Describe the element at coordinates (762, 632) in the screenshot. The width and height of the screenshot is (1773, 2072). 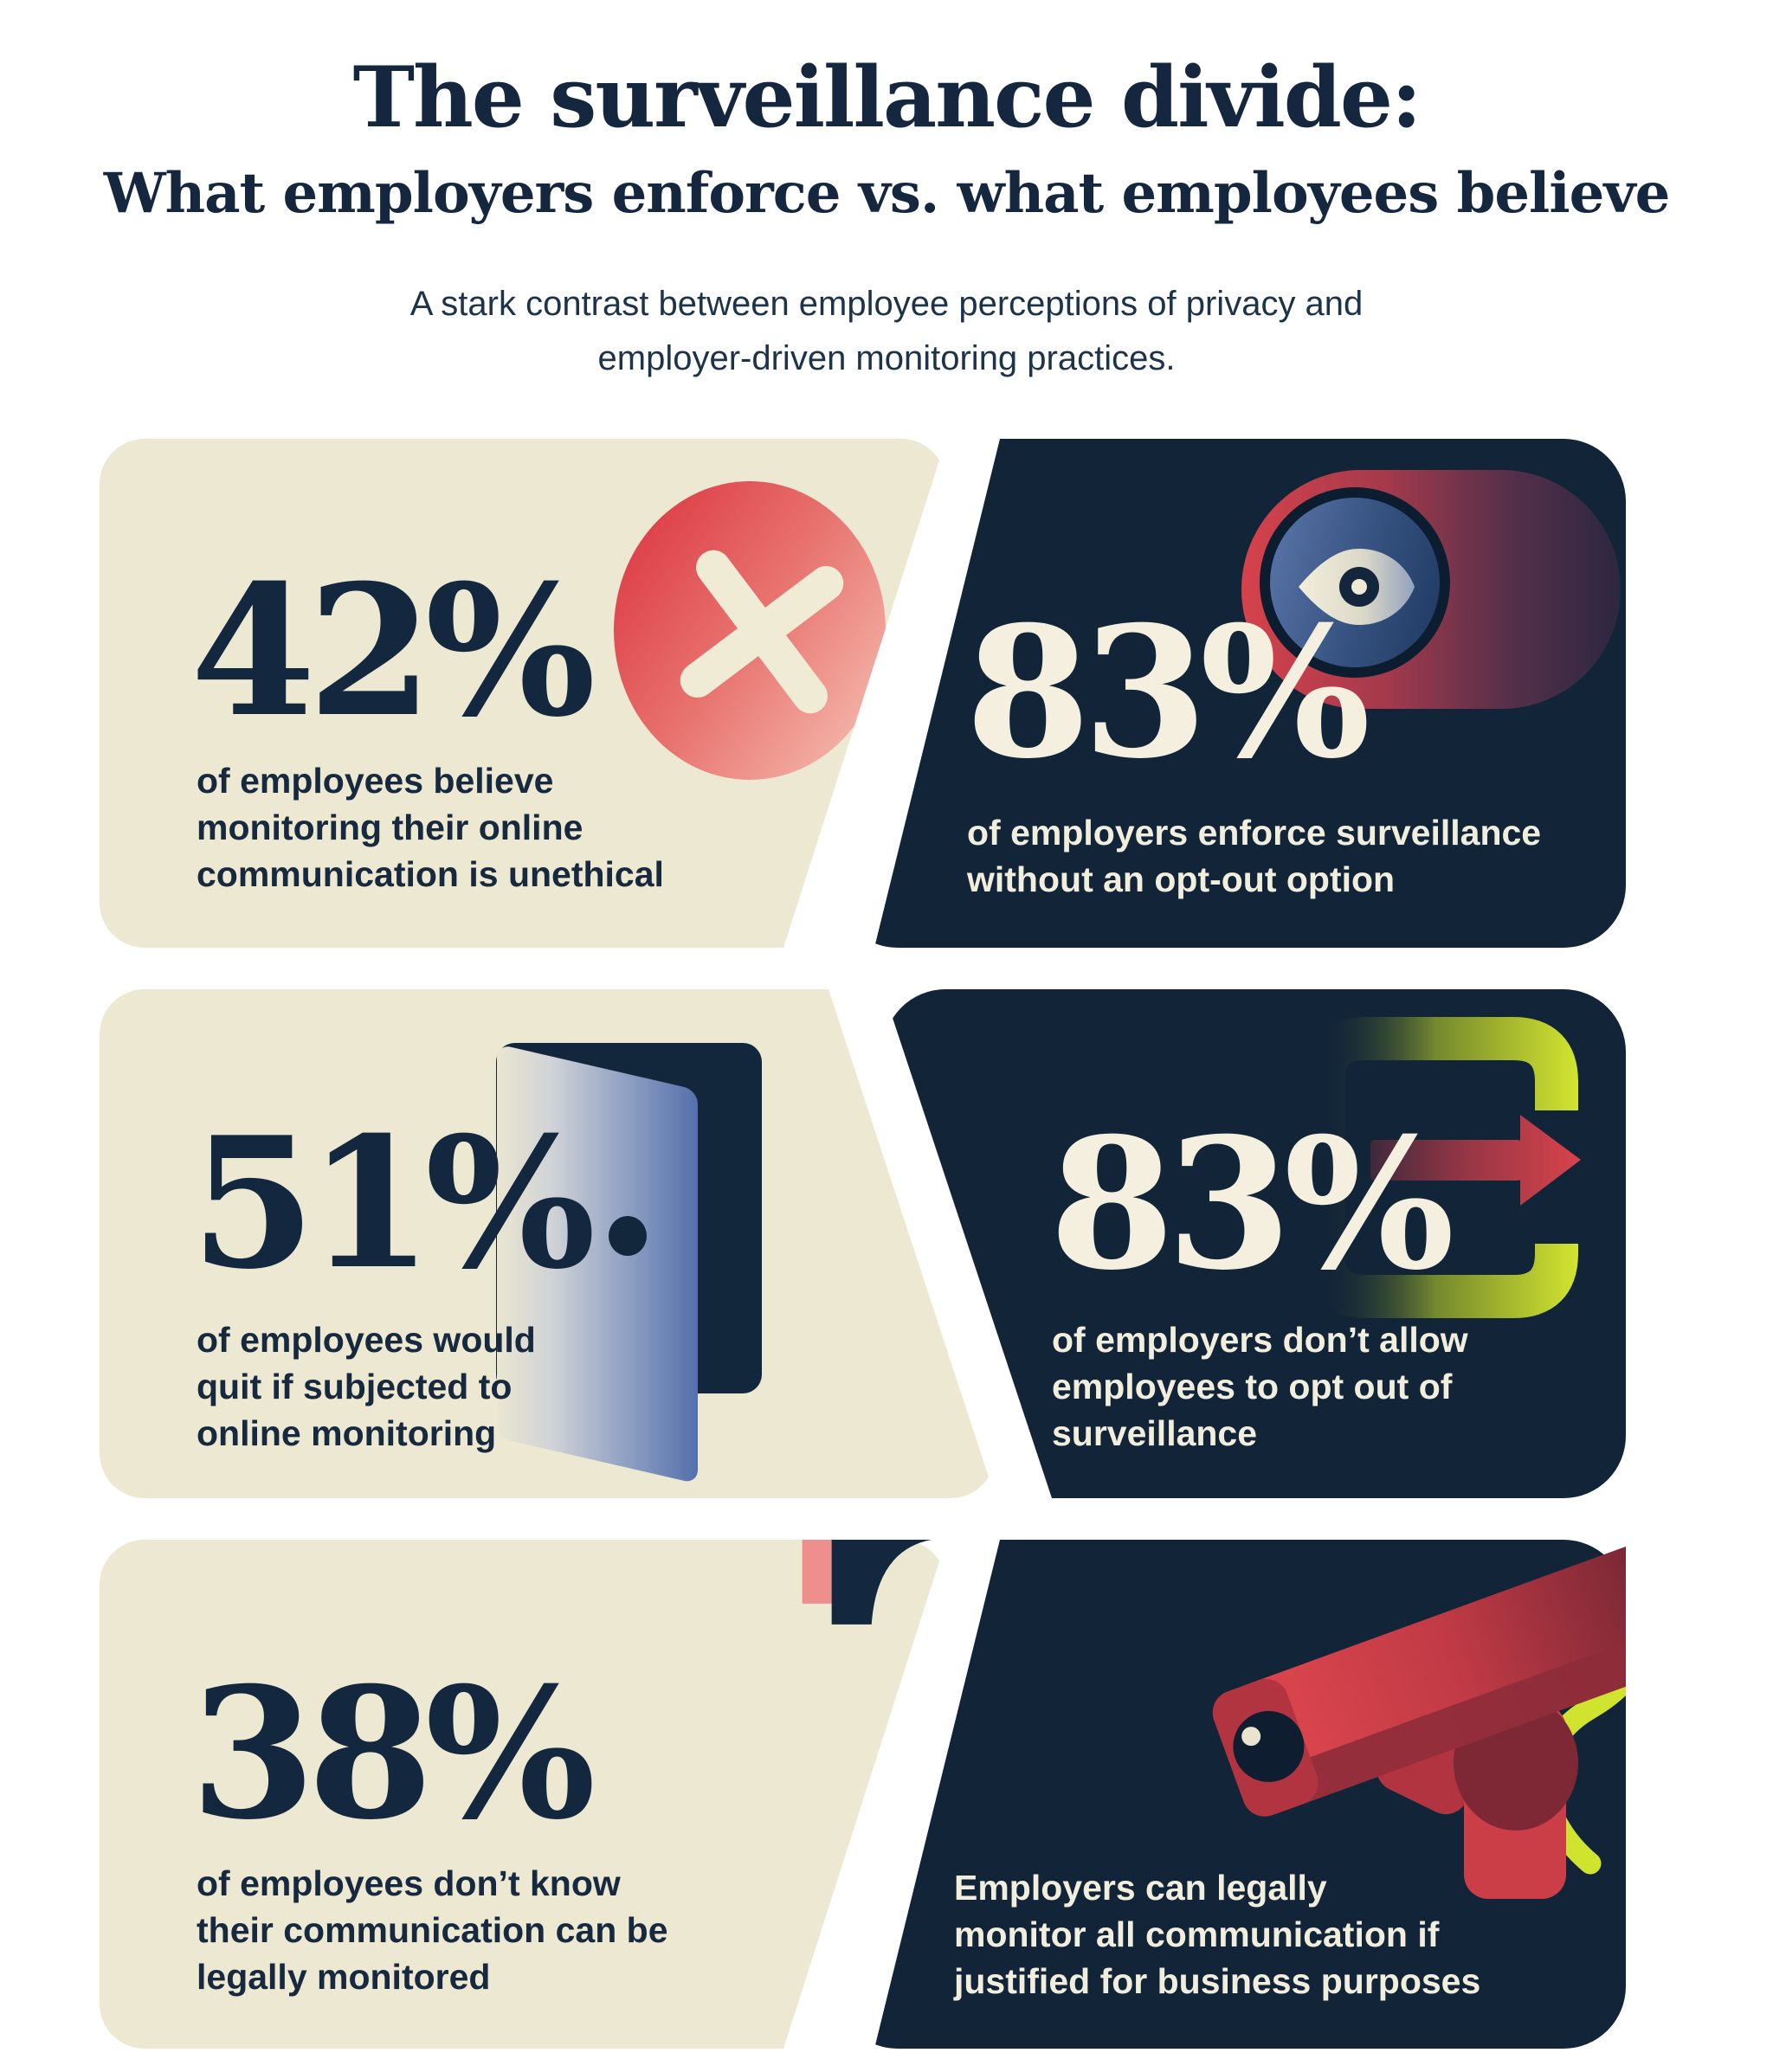
I see `cross-icon` at that location.